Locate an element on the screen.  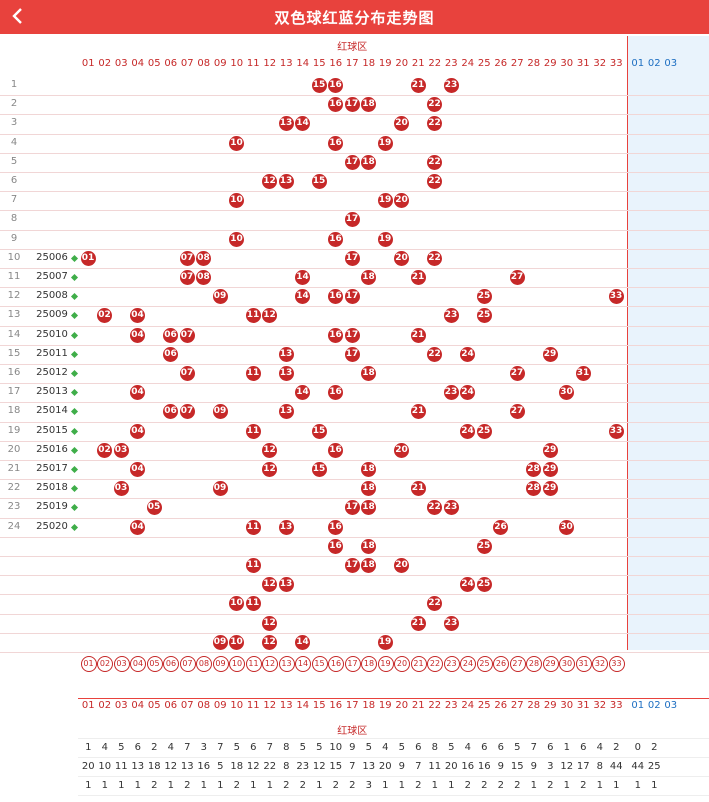
red-number-circle: 32 is located at coordinates (600, 664).